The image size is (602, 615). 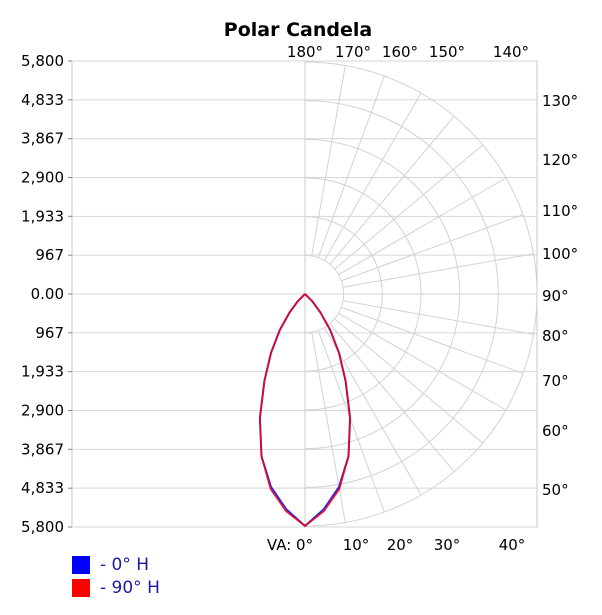 I want to click on angle-label: 10°, so click(x=356, y=545).